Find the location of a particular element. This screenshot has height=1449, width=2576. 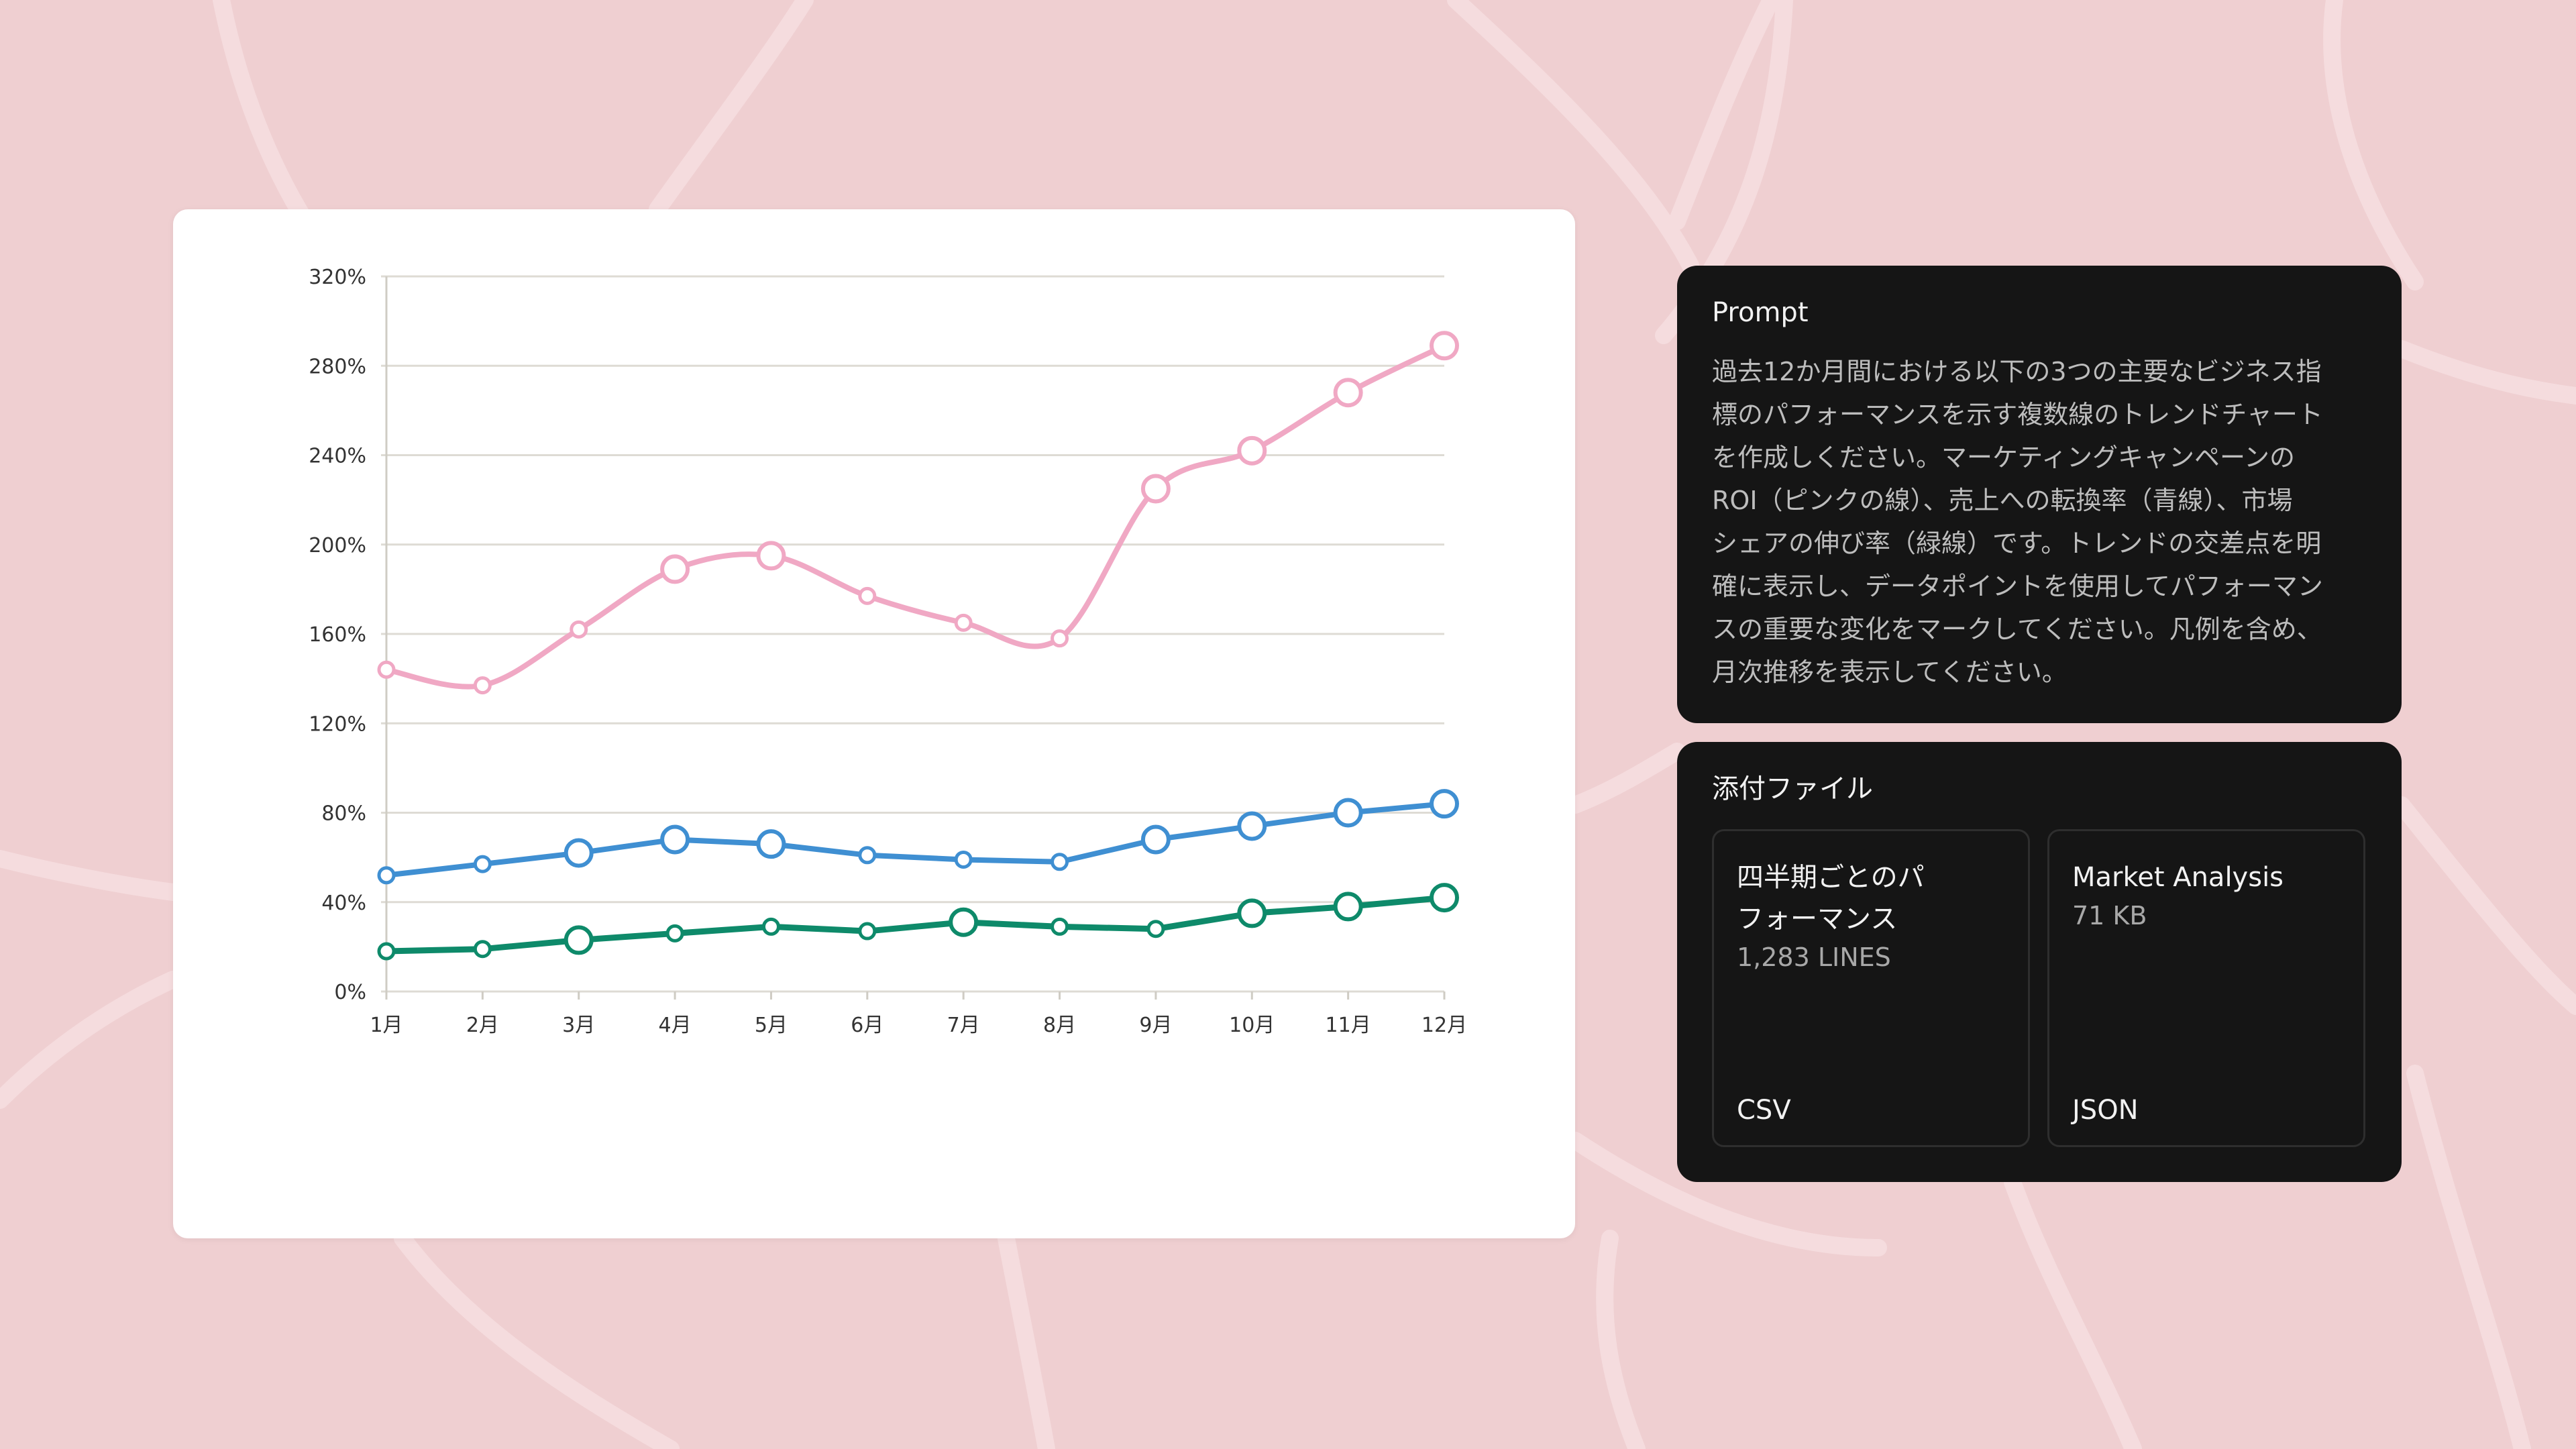

y-tick-label: 40% is located at coordinates (343, 903).